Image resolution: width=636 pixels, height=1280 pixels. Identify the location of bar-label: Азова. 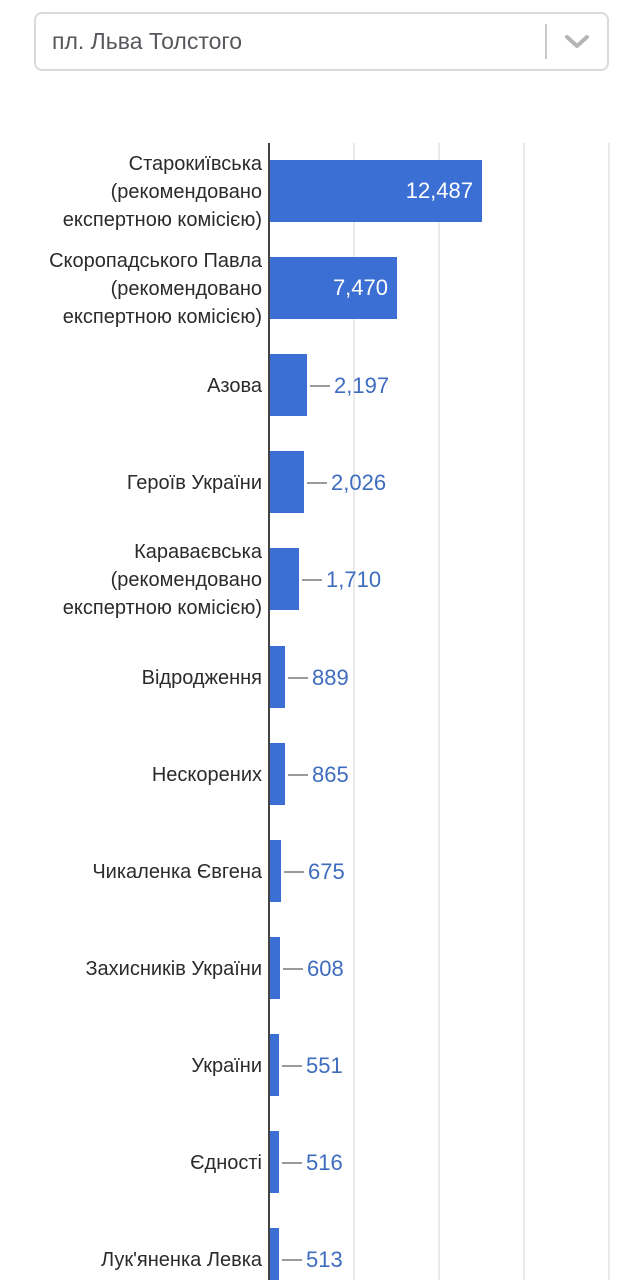
(234, 385).